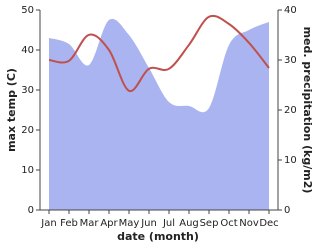 The width and height of the screenshot is (320, 247). What do you see at coordinates (27, 170) in the screenshot?
I see `y-tick-label: 10` at bounding box center [27, 170].